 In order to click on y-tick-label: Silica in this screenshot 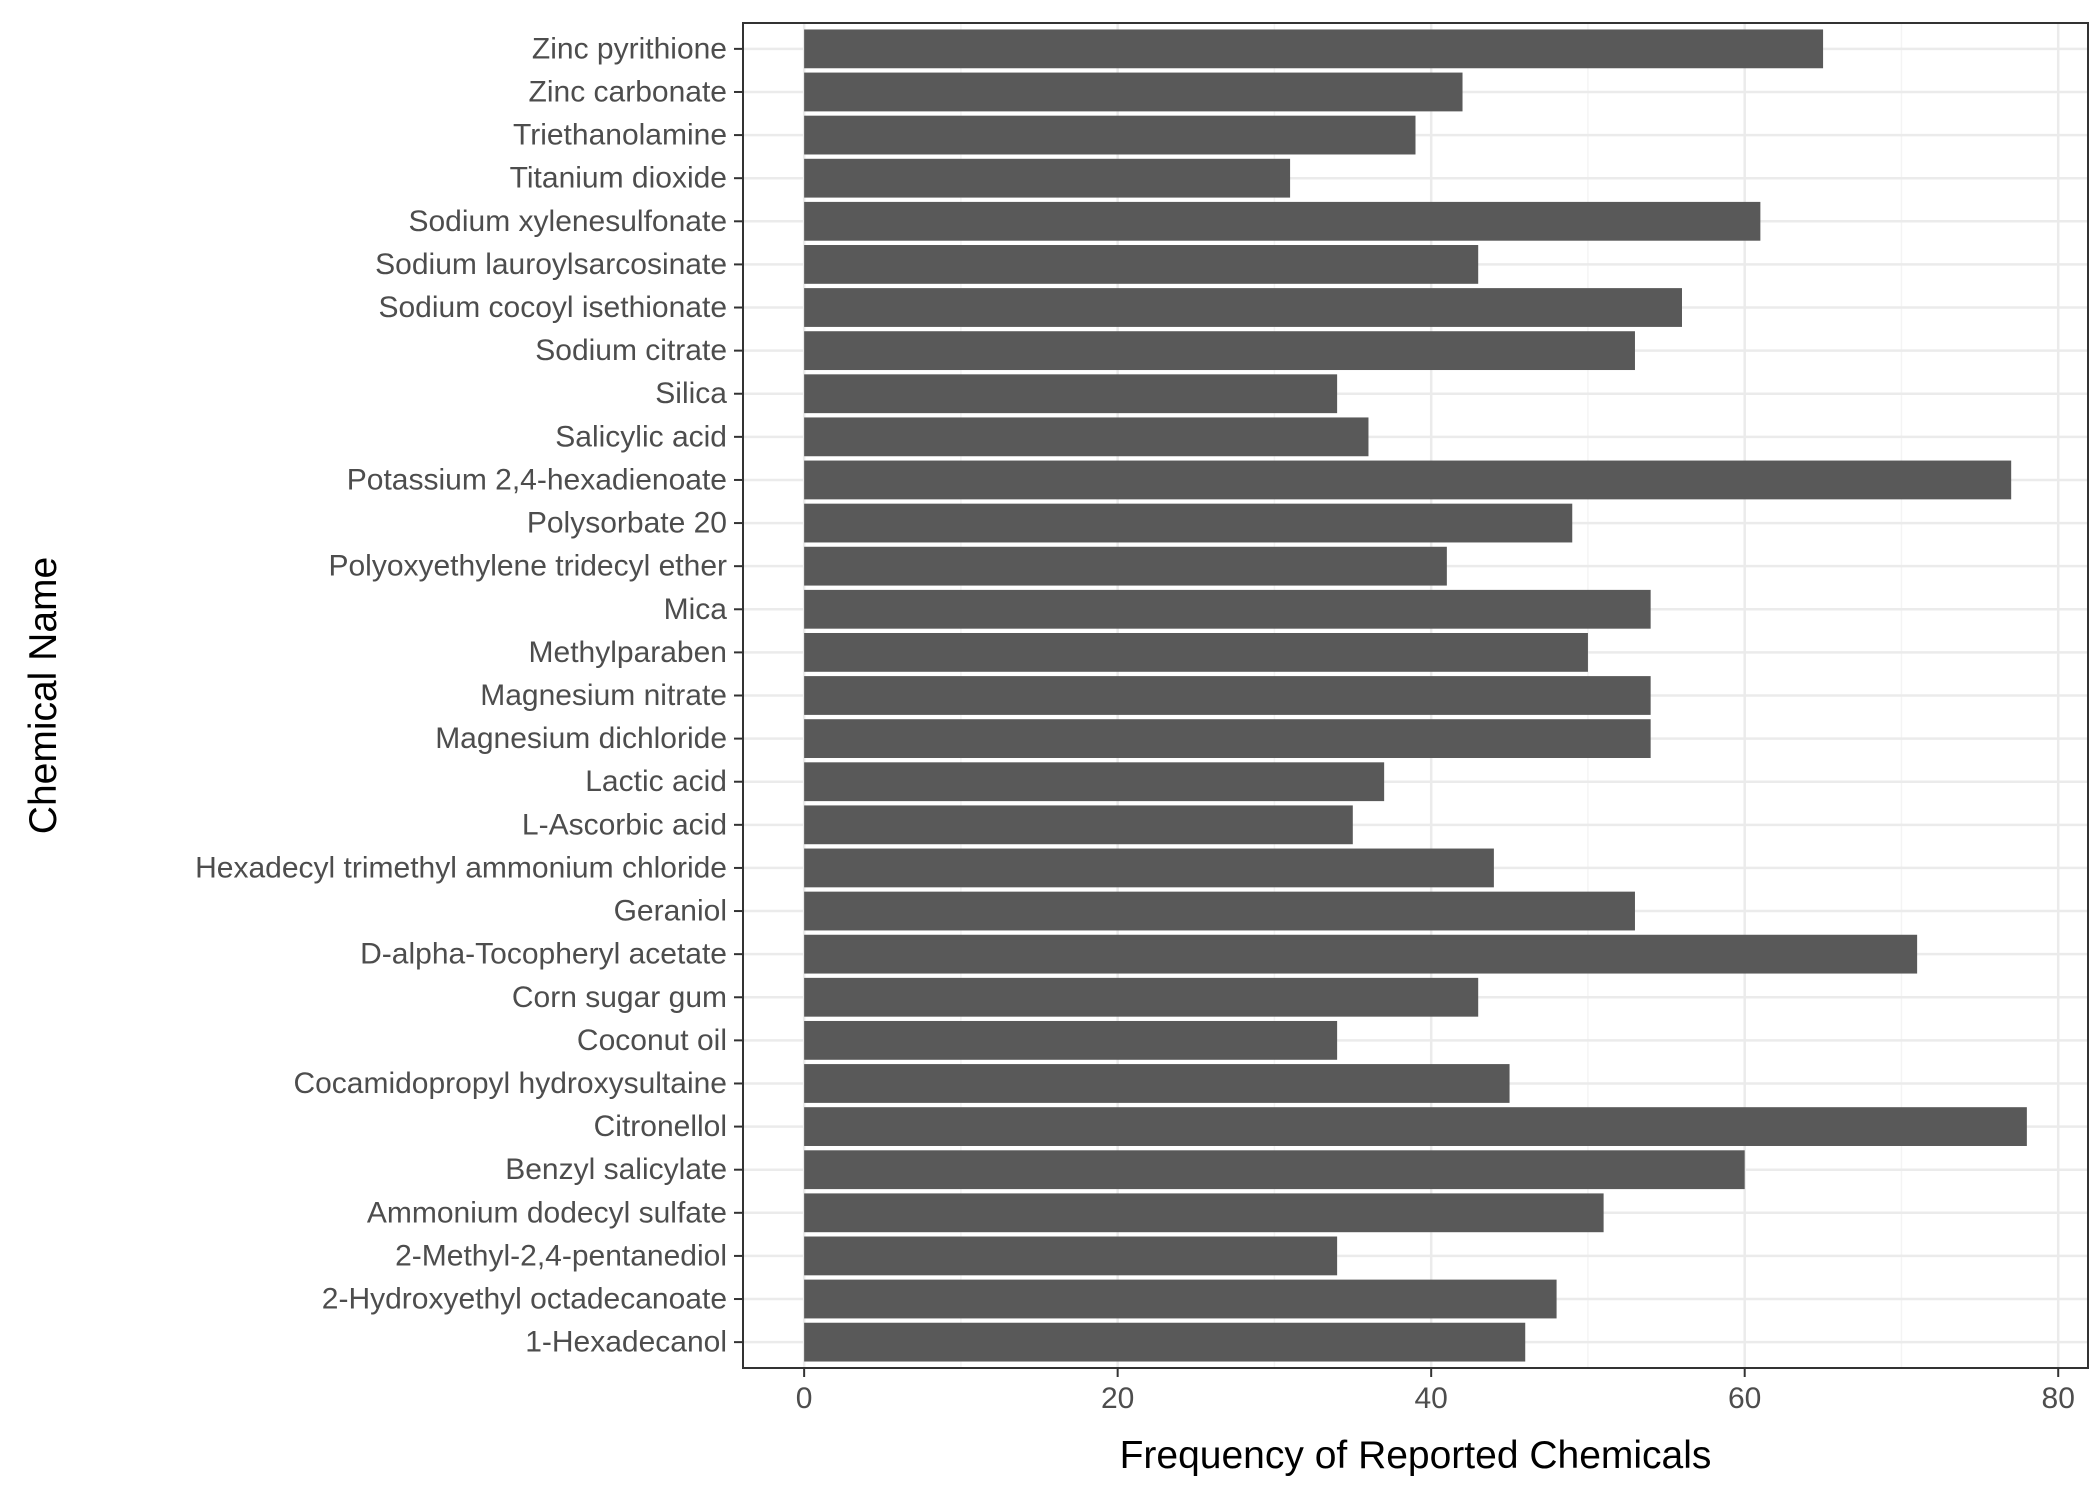, I will do `click(691, 393)`.